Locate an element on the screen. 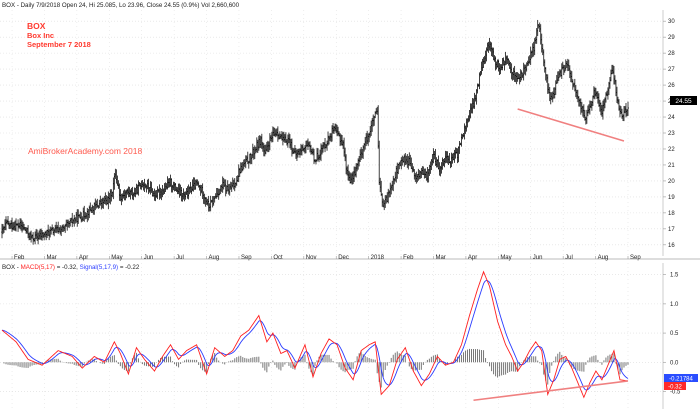 This screenshot has width=700, height=411. signal-tag-box is located at coordinates (681, 378).